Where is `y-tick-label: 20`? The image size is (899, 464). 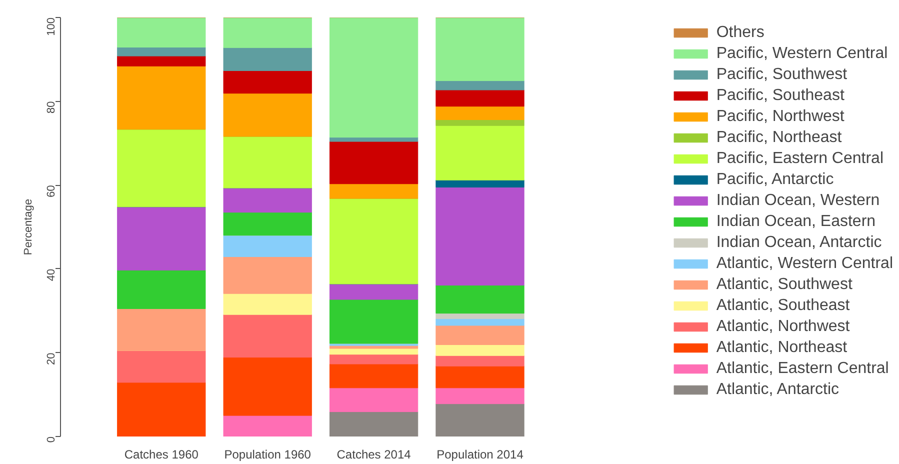 y-tick-label: 20 is located at coordinates (52, 358).